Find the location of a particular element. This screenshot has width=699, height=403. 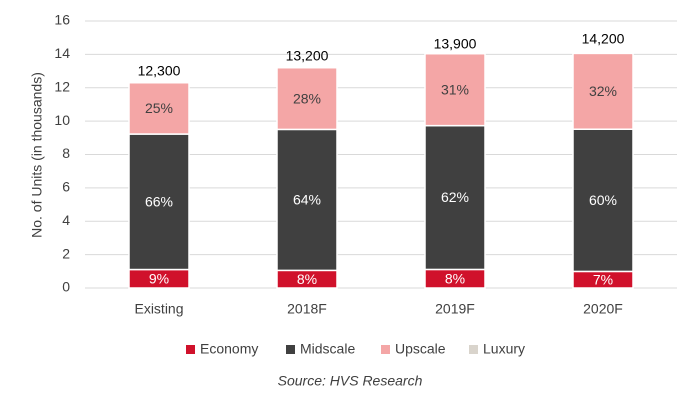

y-tick-label: 0 is located at coordinates (66, 287).